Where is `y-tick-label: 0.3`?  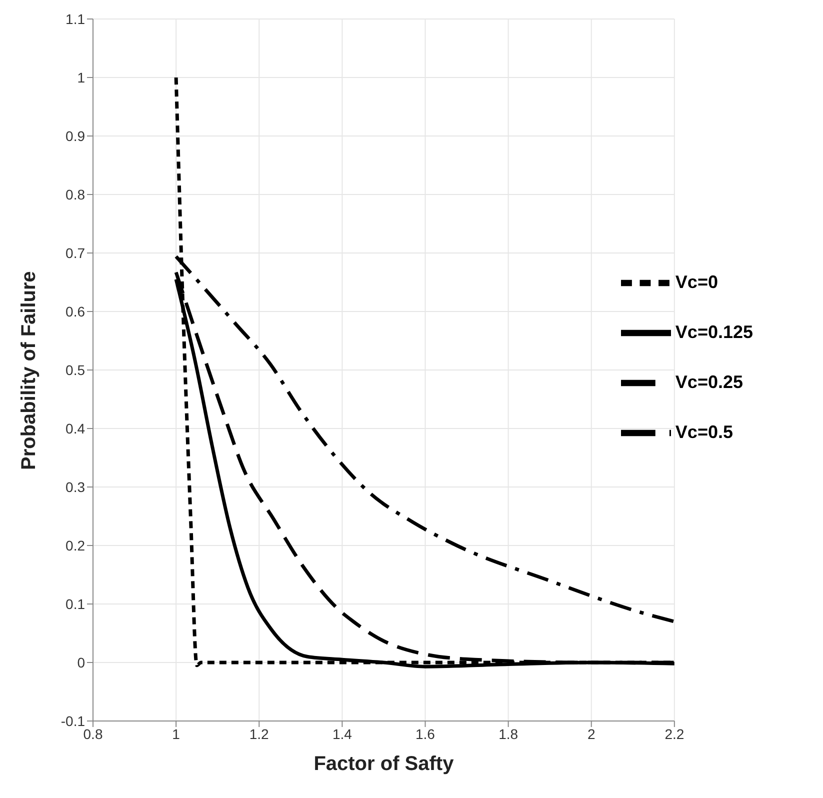
y-tick-label: 0.3 is located at coordinates (76, 486).